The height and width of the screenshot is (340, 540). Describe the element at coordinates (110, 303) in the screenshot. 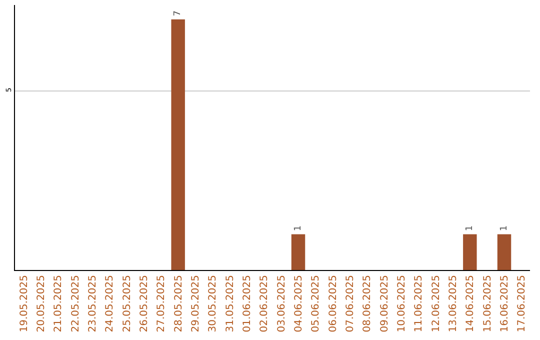

I see `x-tick-label: 24.05.2025` at that location.